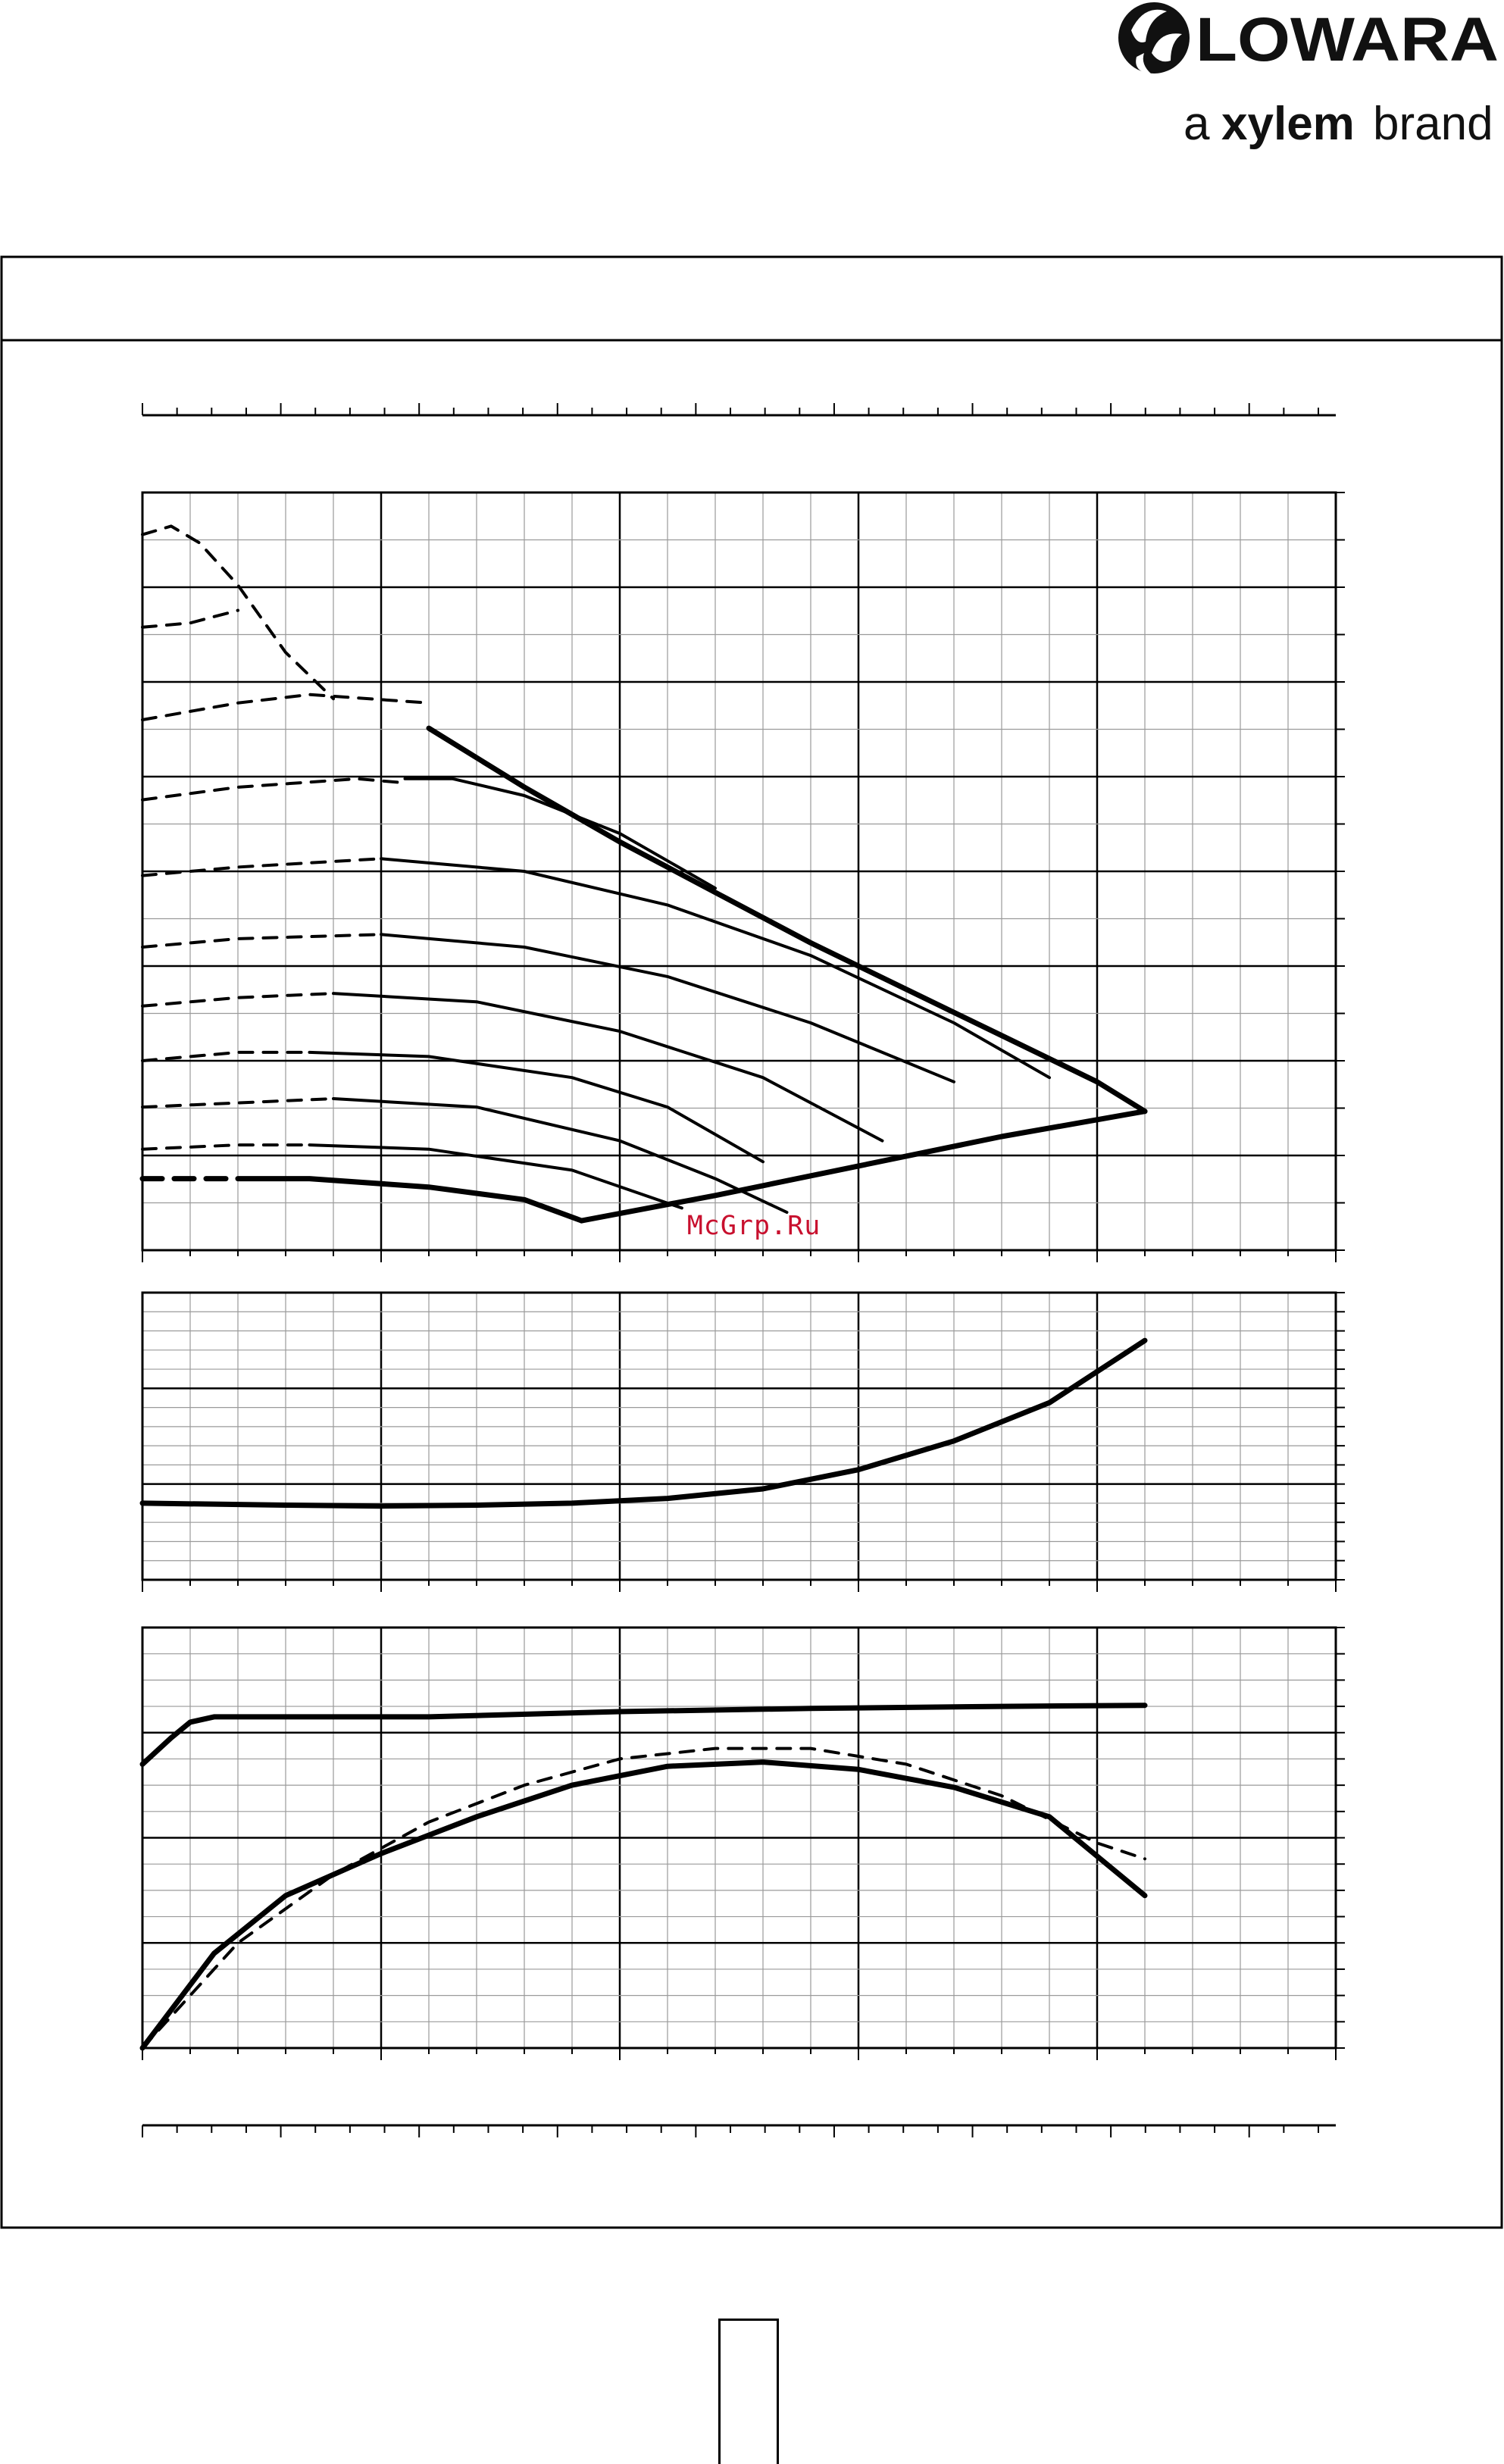  What do you see at coordinates (1288, 124) in the screenshot?
I see `tagline-brand: xylem` at bounding box center [1288, 124].